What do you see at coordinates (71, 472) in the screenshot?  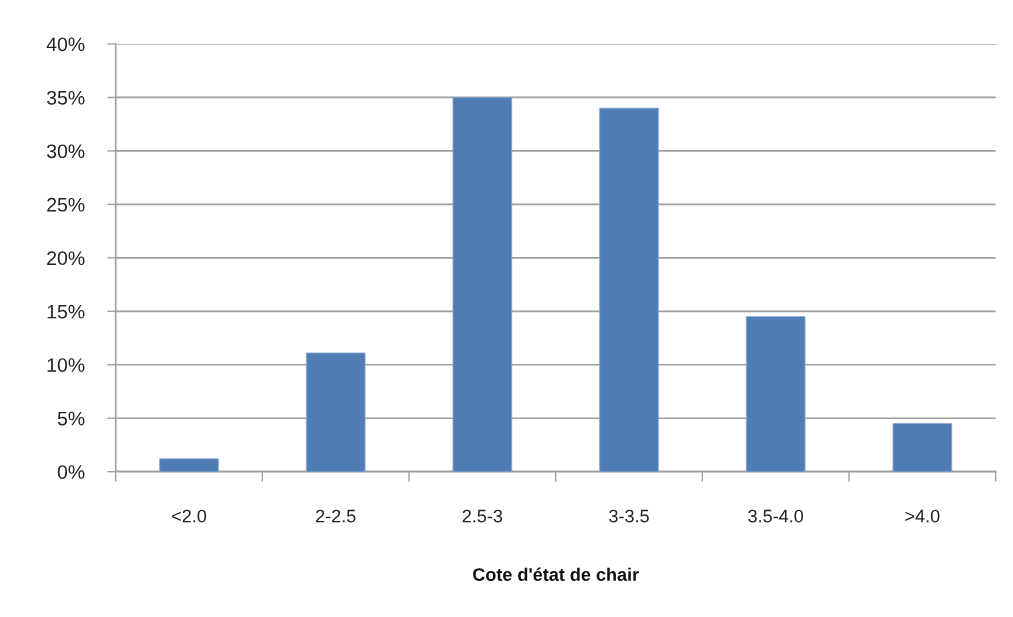 I see `y-tick-label: 0%` at bounding box center [71, 472].